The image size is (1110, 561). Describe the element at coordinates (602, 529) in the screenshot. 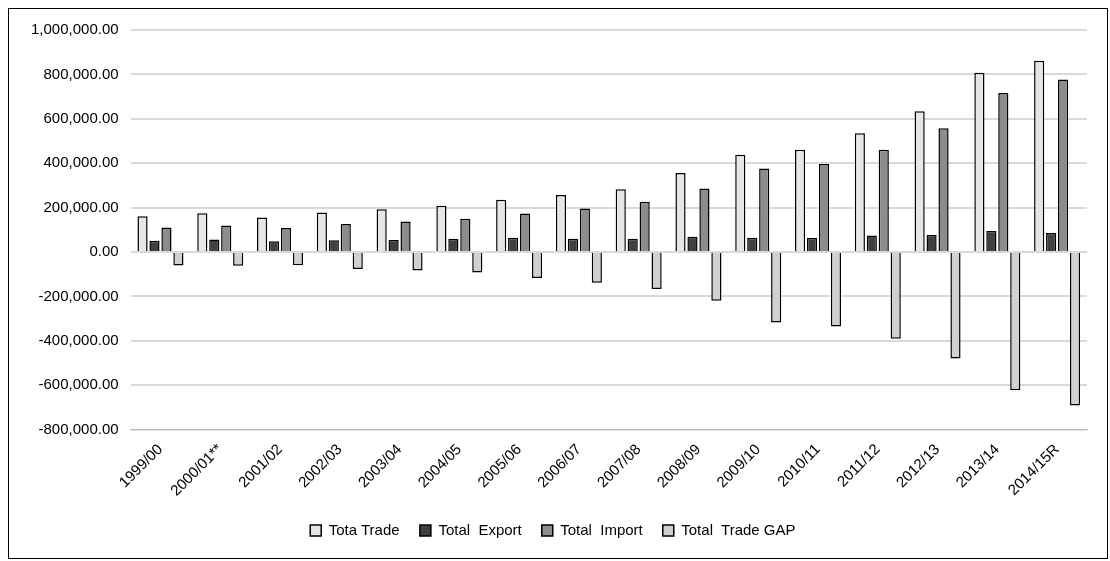

I see `legend-label: Total Import` at that location.